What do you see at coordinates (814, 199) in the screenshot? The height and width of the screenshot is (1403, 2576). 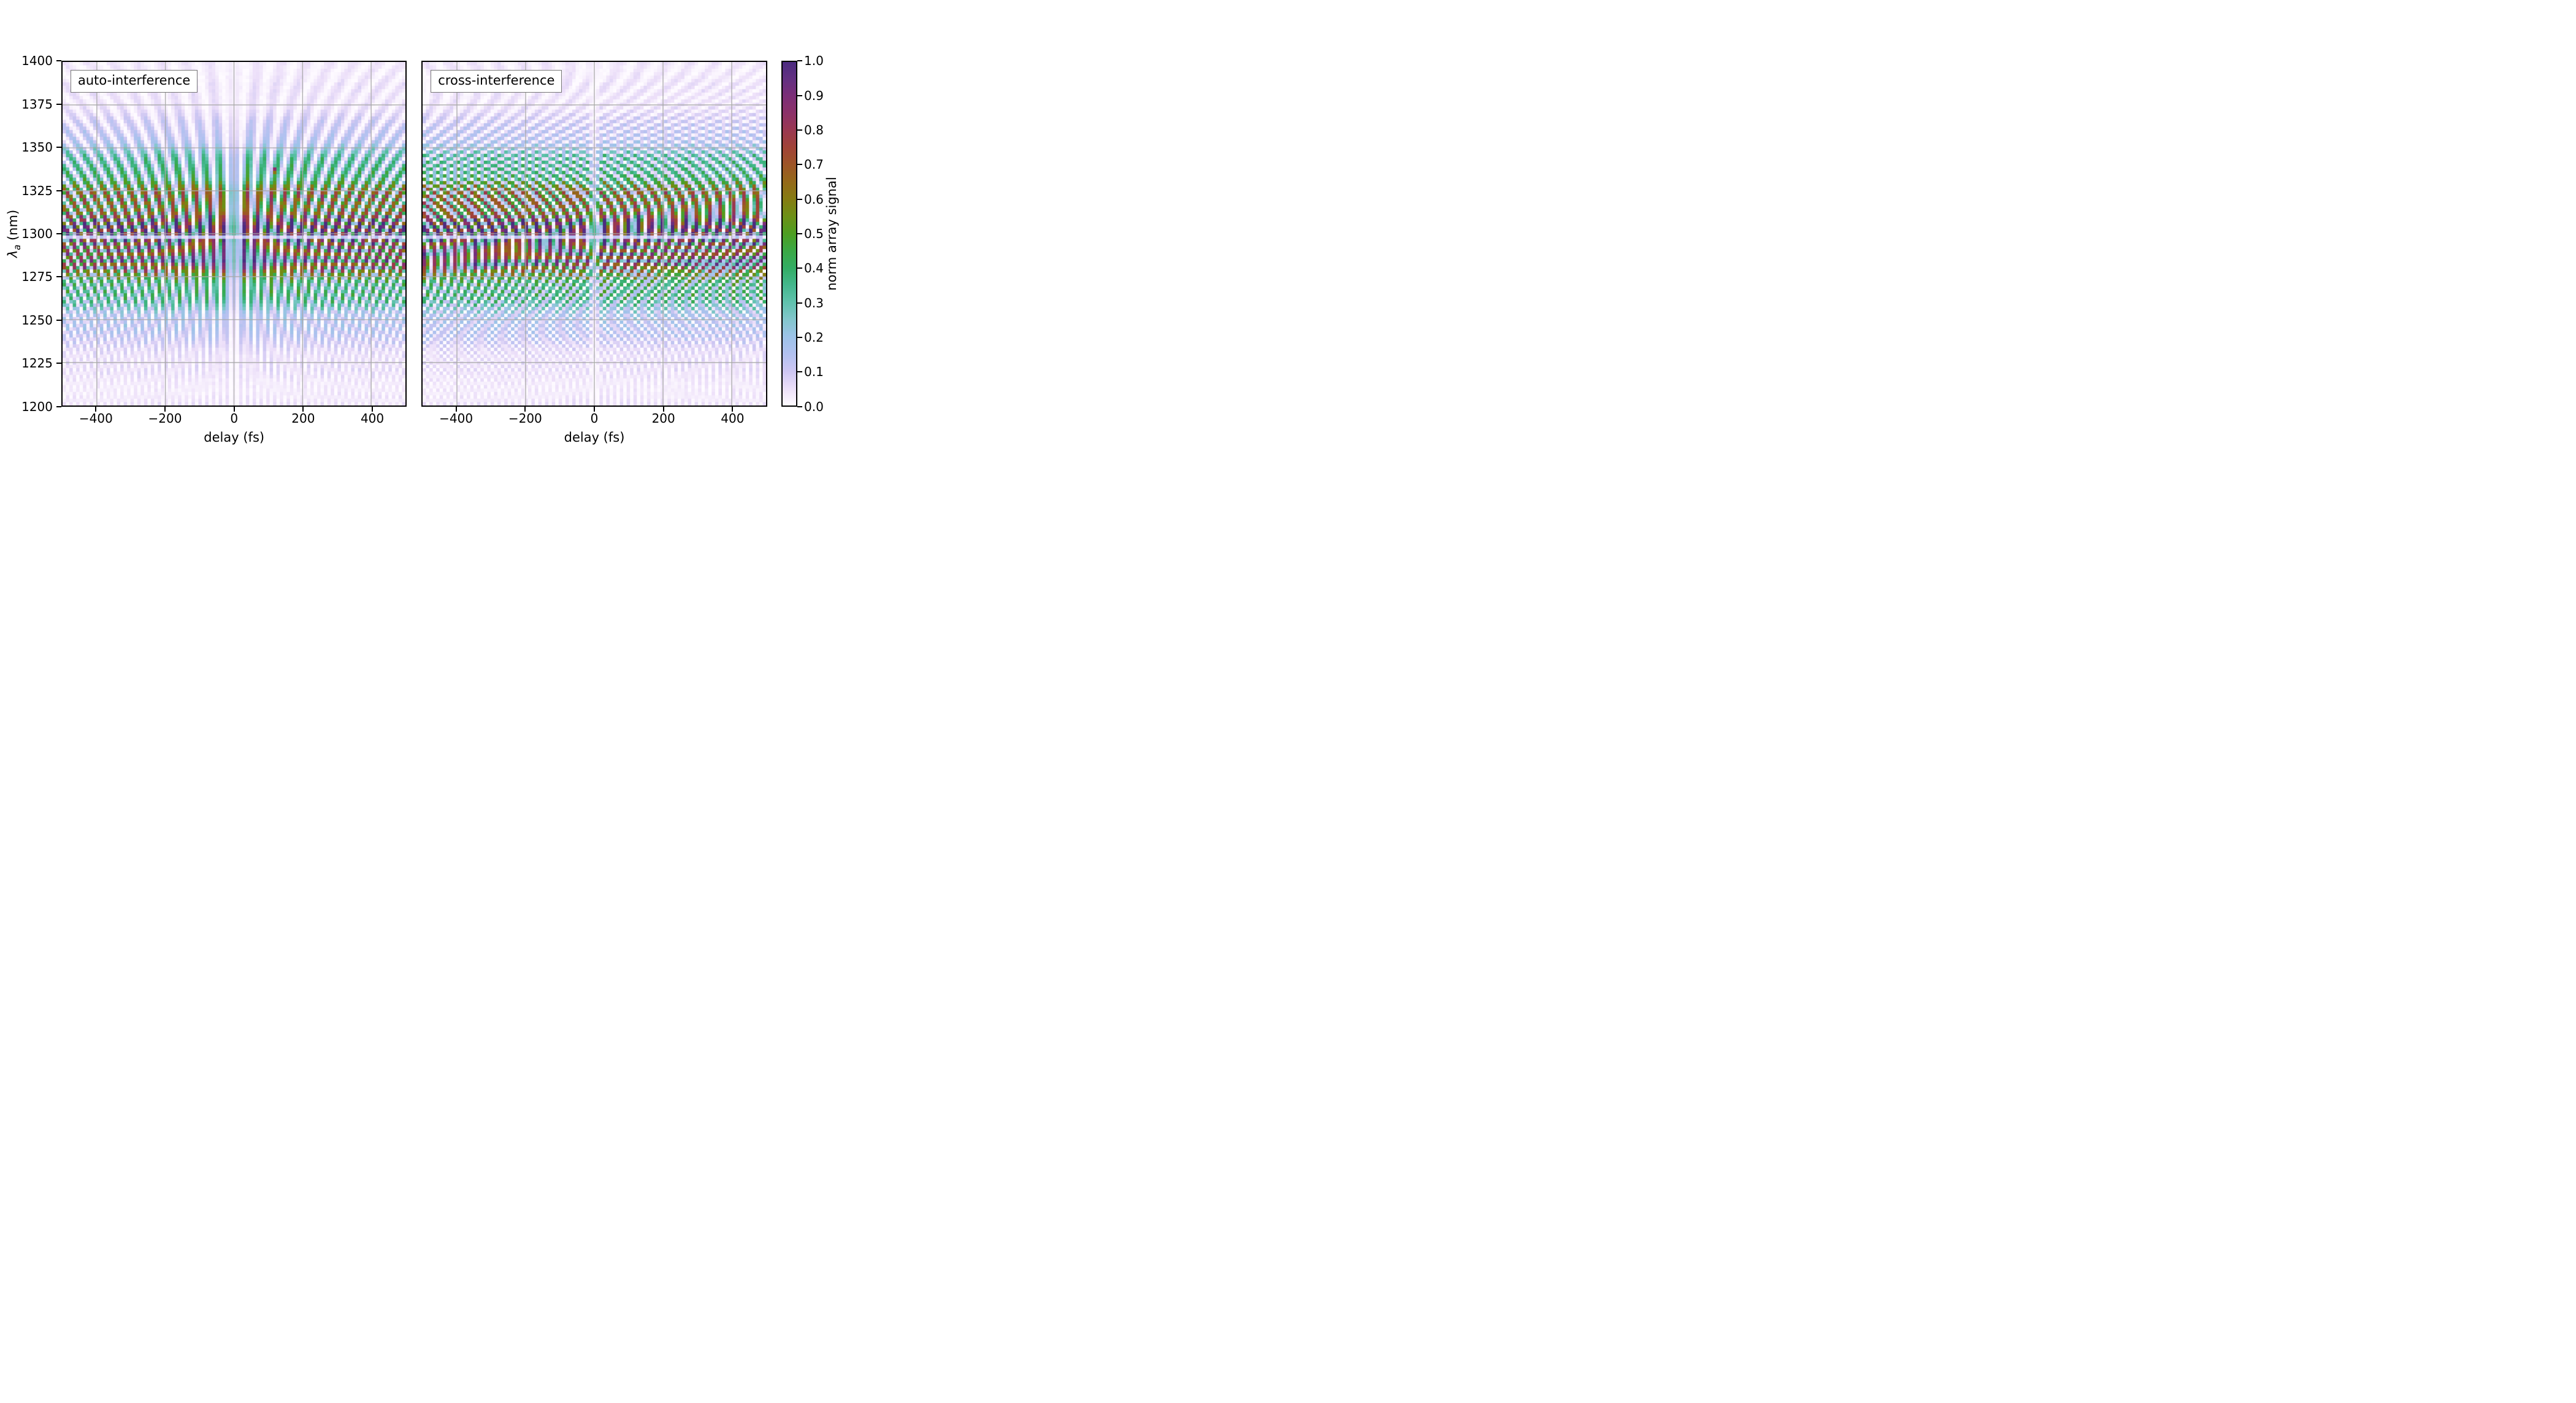 I see `colorbar-tick-label: 0.6` at bounding box center [814, 199].